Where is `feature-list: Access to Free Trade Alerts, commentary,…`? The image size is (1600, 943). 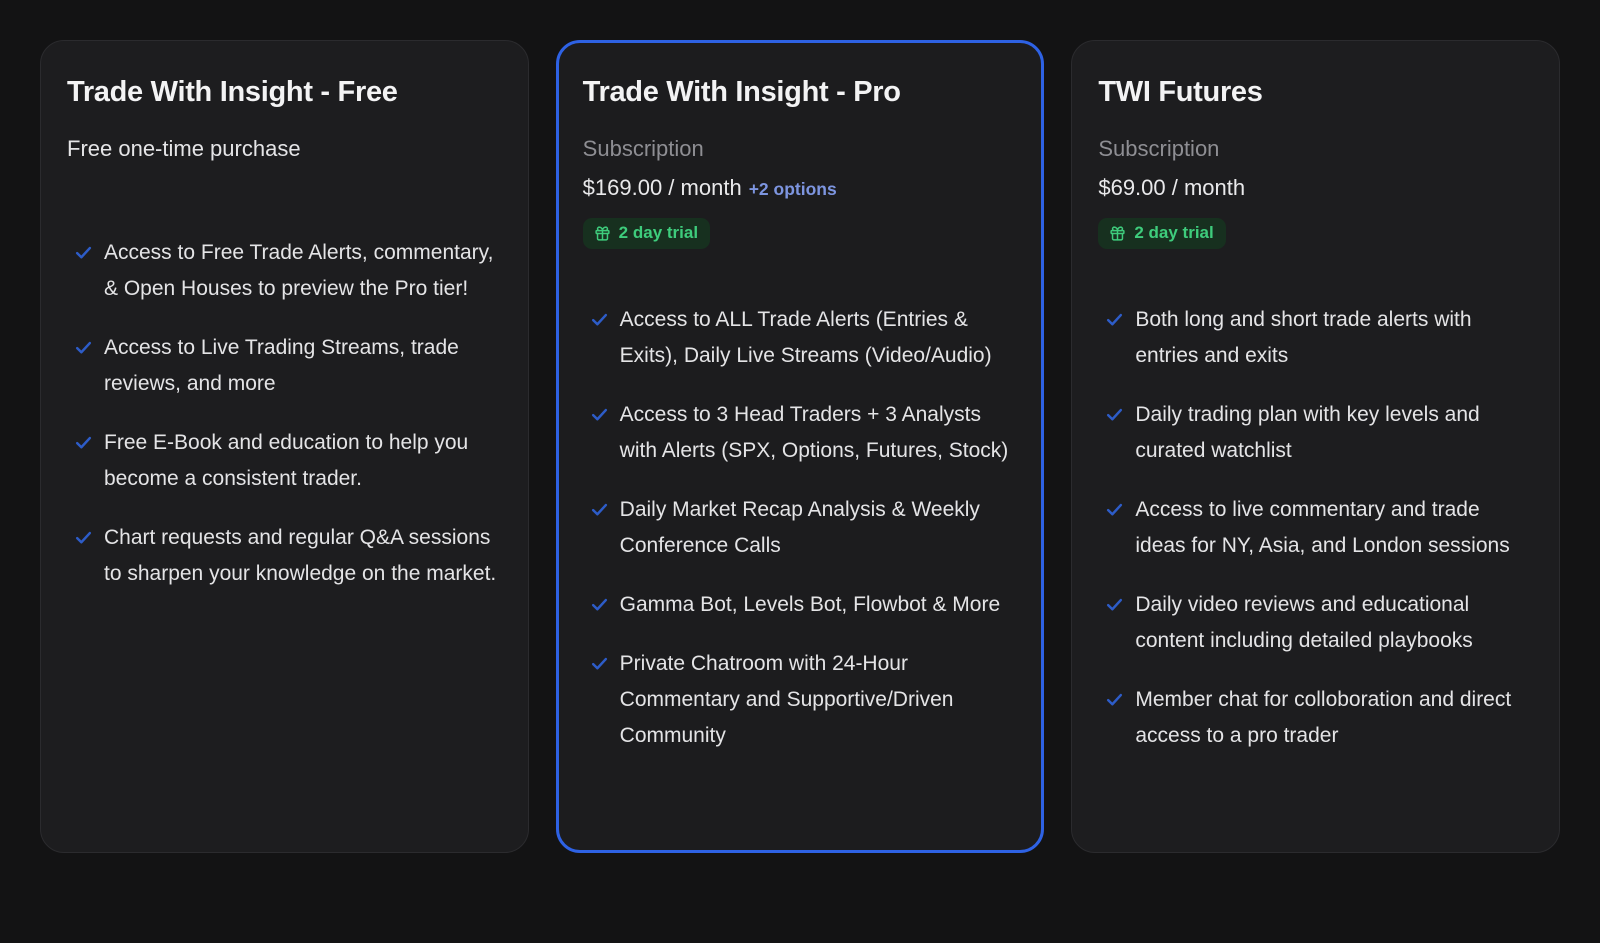
feature-list: Access to Free Trade Alerts, commentary,… is located at coordinates (284, 413).